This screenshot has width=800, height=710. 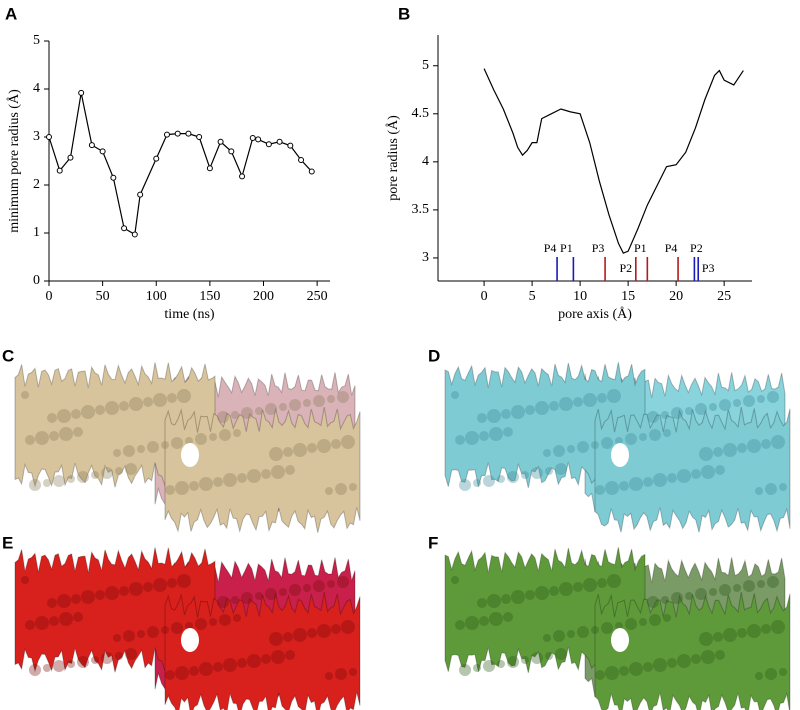 I want to click on y-tick-label: 2, so click(x=36, y=184).